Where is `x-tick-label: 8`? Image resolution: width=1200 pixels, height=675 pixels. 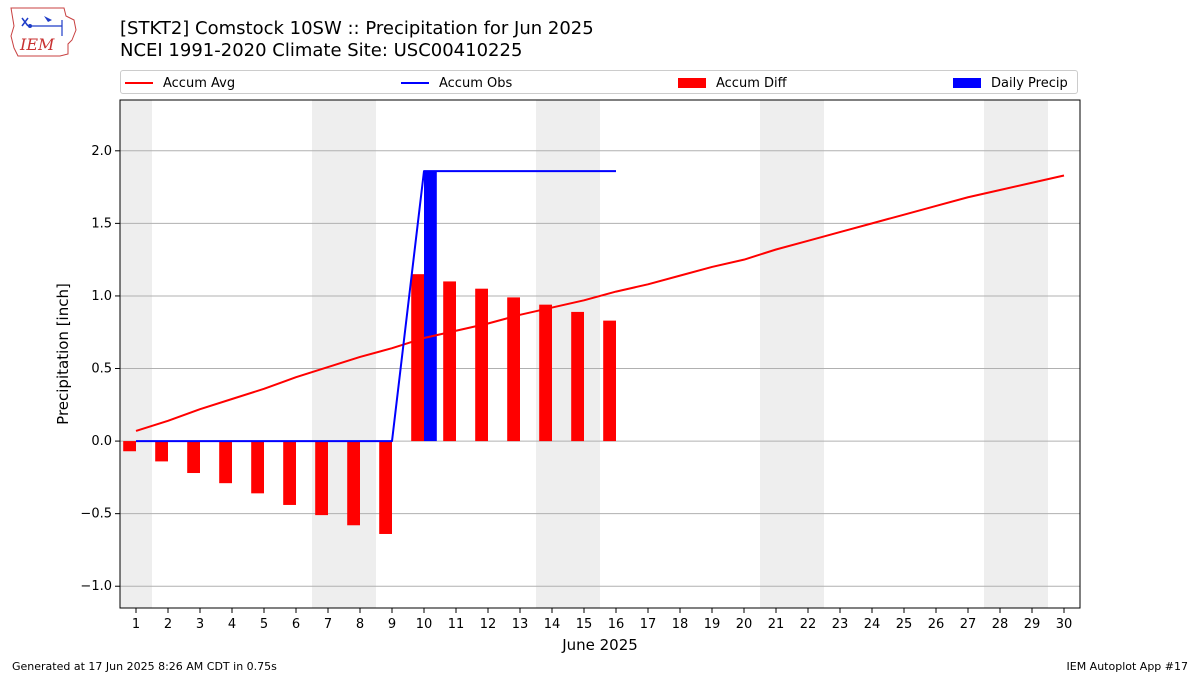
x-tick-label: 8 is located at coordinates (360, 624).